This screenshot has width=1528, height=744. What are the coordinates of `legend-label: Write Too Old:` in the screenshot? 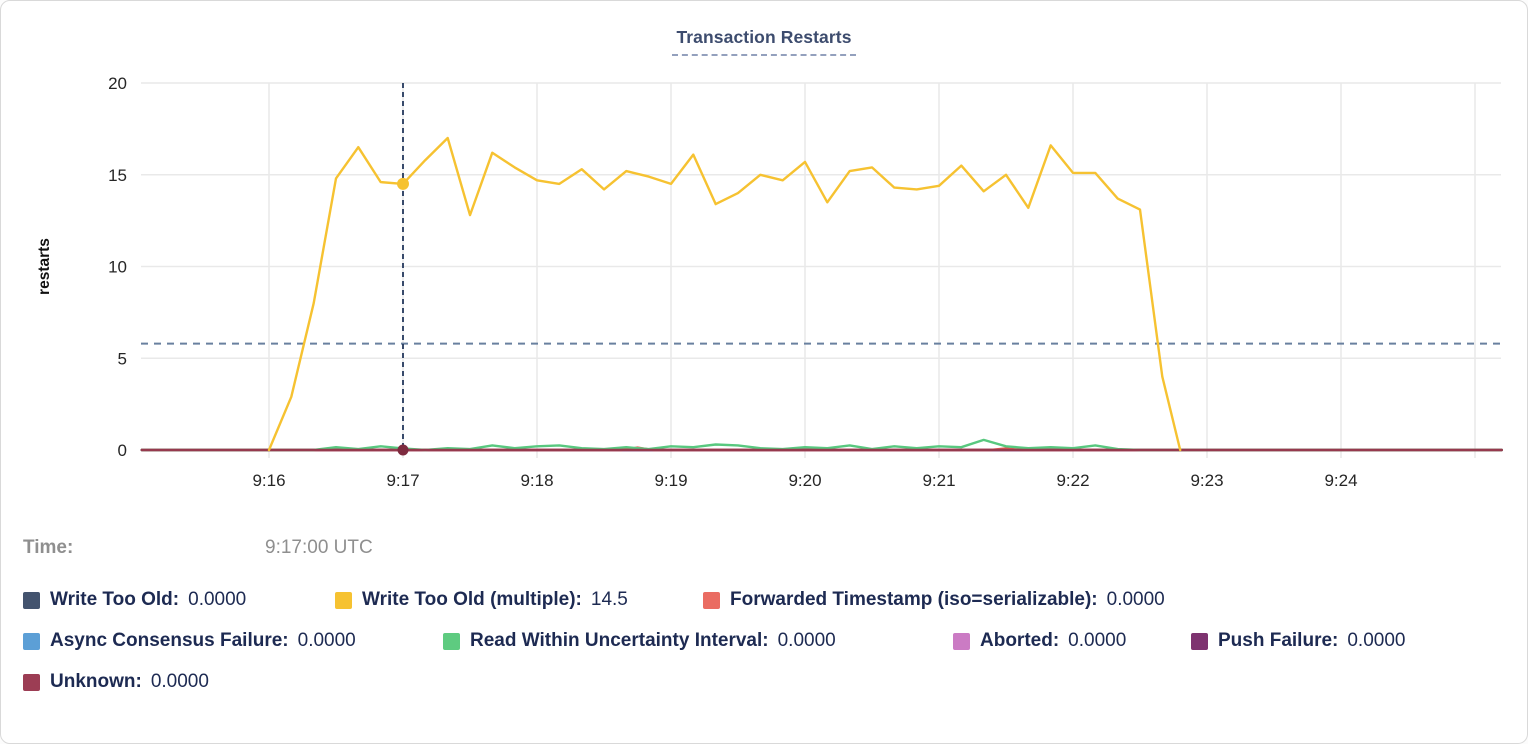 It's located at (115, 599).